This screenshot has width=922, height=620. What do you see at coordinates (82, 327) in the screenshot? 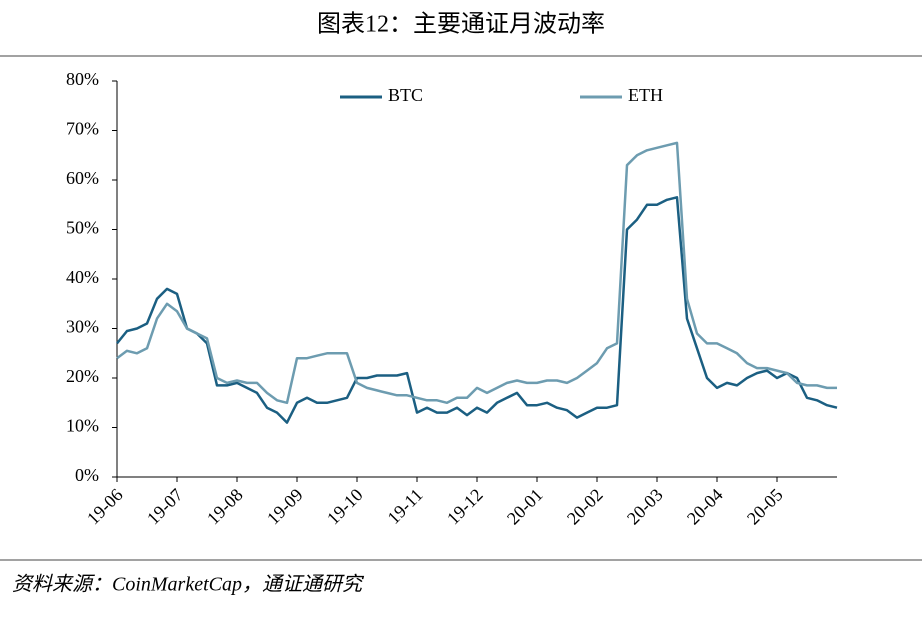
I see `y-tick-label: 30%` at bounding box center [82, 327].